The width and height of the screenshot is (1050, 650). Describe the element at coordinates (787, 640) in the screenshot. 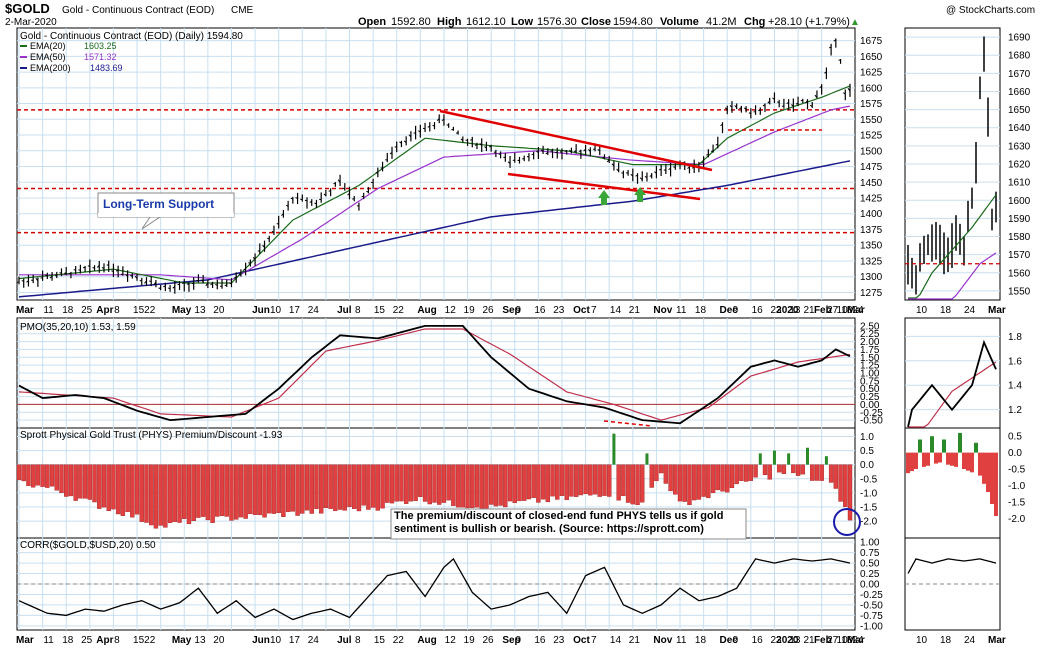

I see `x-month-label: 2020` at that location.